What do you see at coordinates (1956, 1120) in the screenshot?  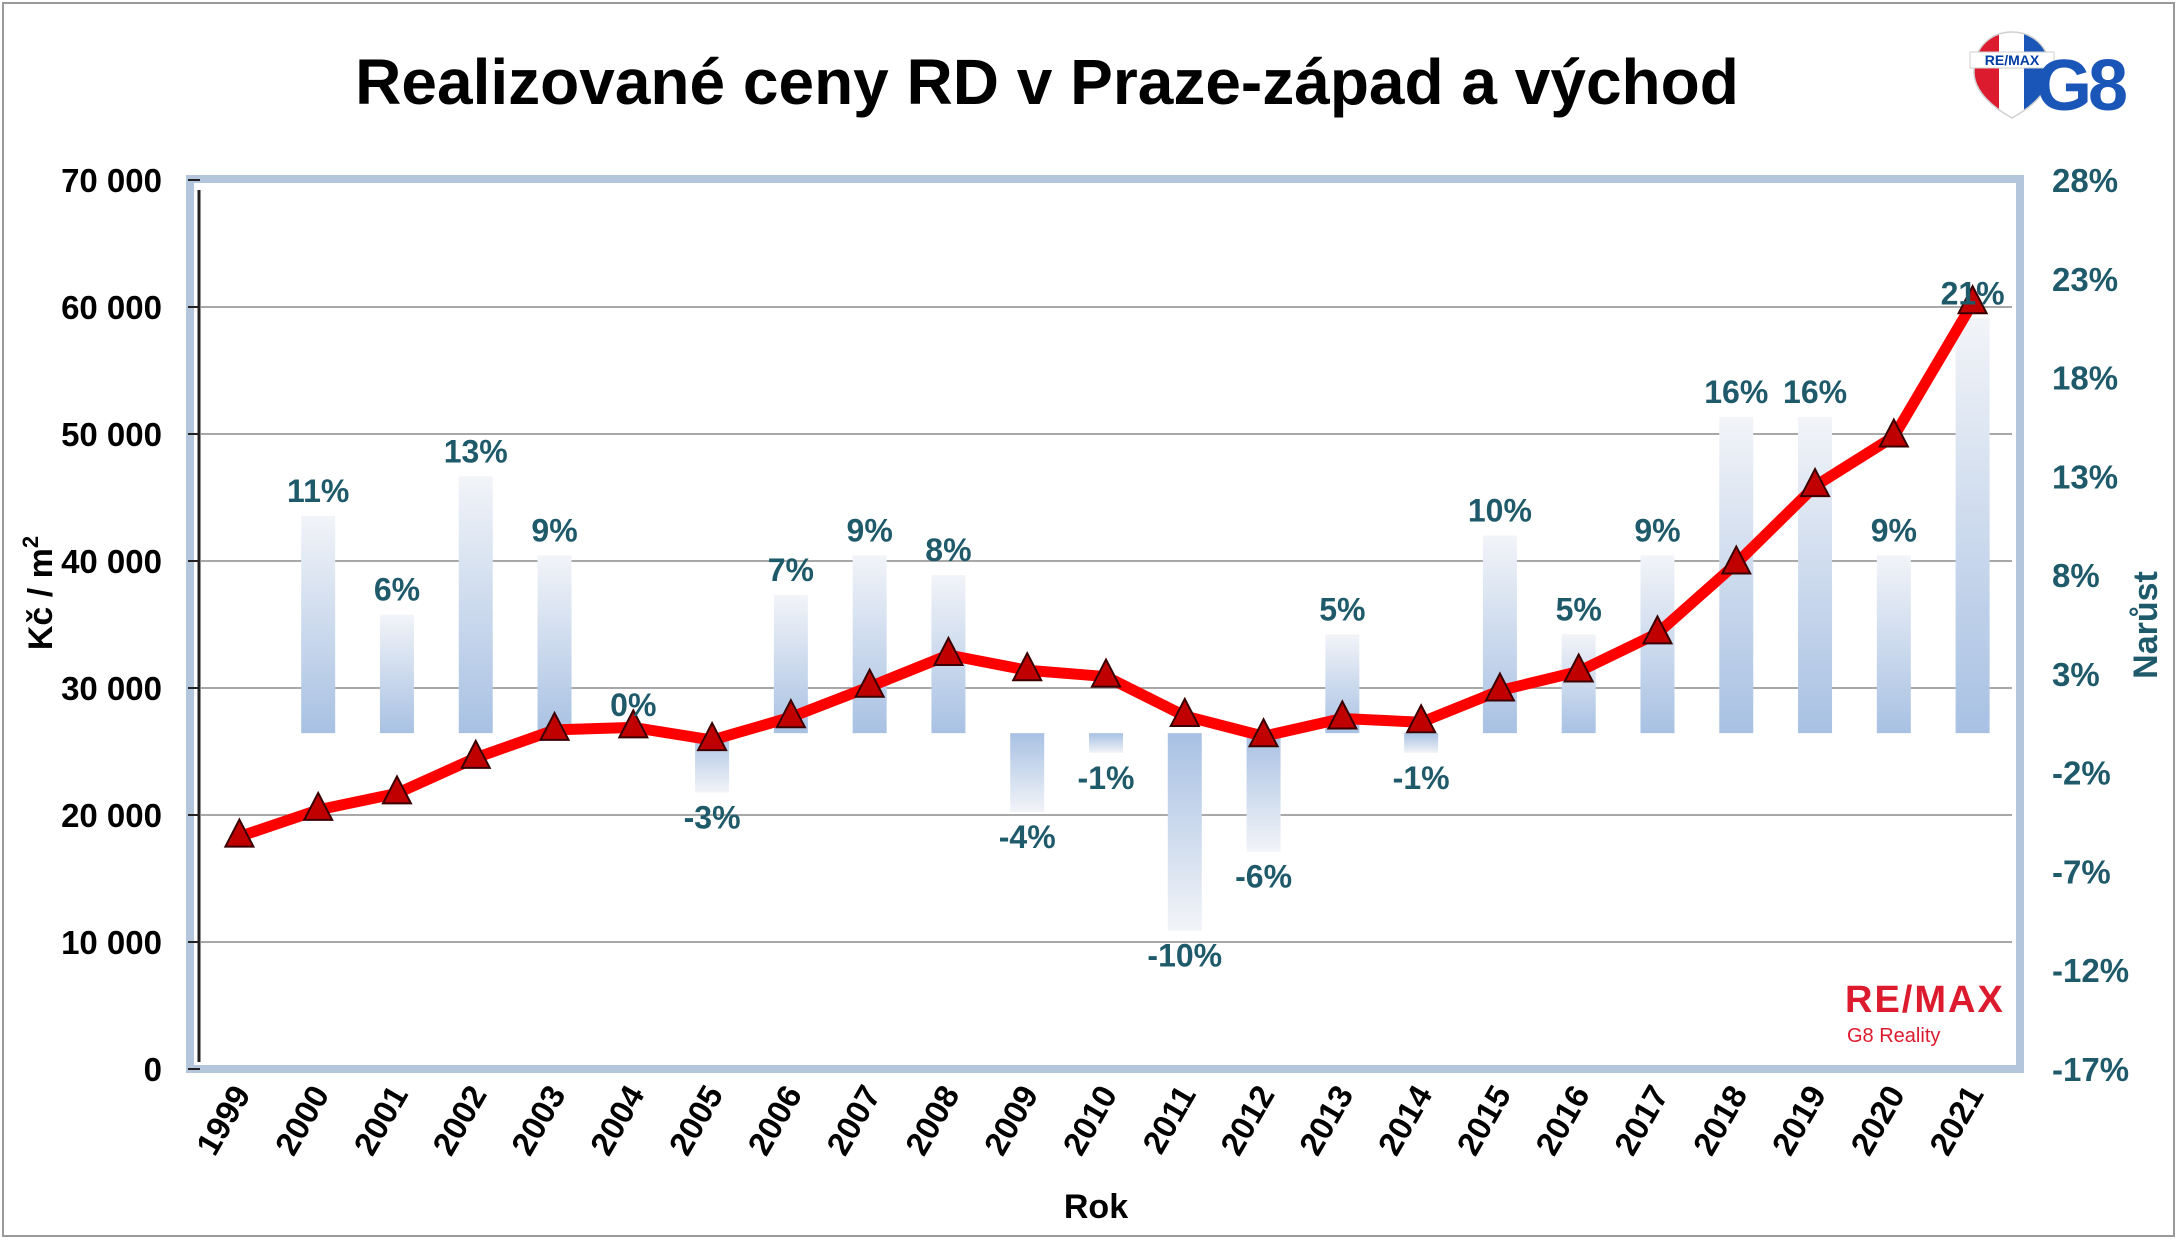 I see `x-tick-label: 2021` at bounding box center [1956, 1120].